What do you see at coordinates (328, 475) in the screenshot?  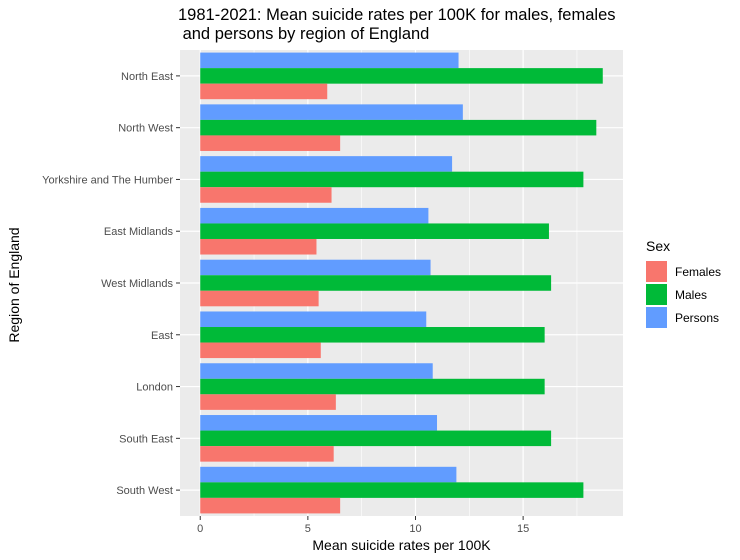 I see `bar-persons-south-west` at bounding box center [328, 475].